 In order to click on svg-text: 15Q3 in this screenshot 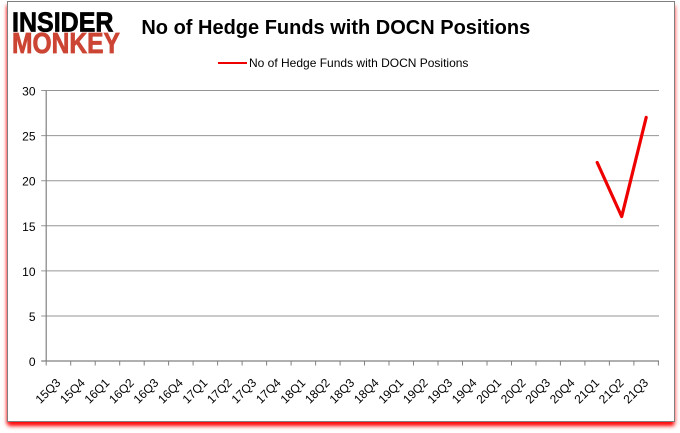, I will do `click(48, 390)`.